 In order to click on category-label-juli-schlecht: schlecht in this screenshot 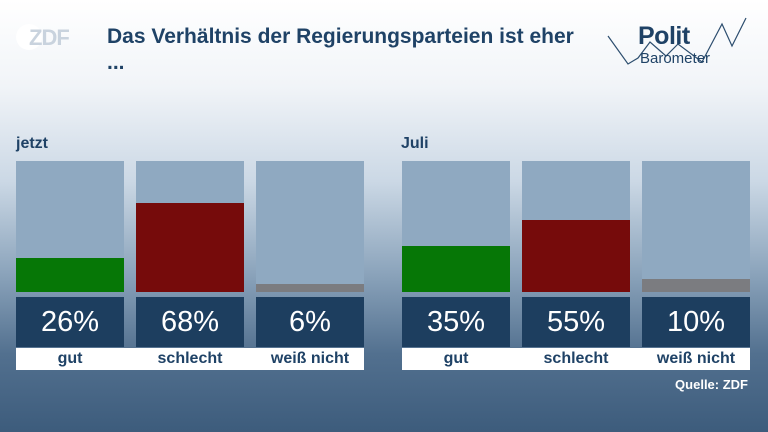, I will do `click(576, 359)`.